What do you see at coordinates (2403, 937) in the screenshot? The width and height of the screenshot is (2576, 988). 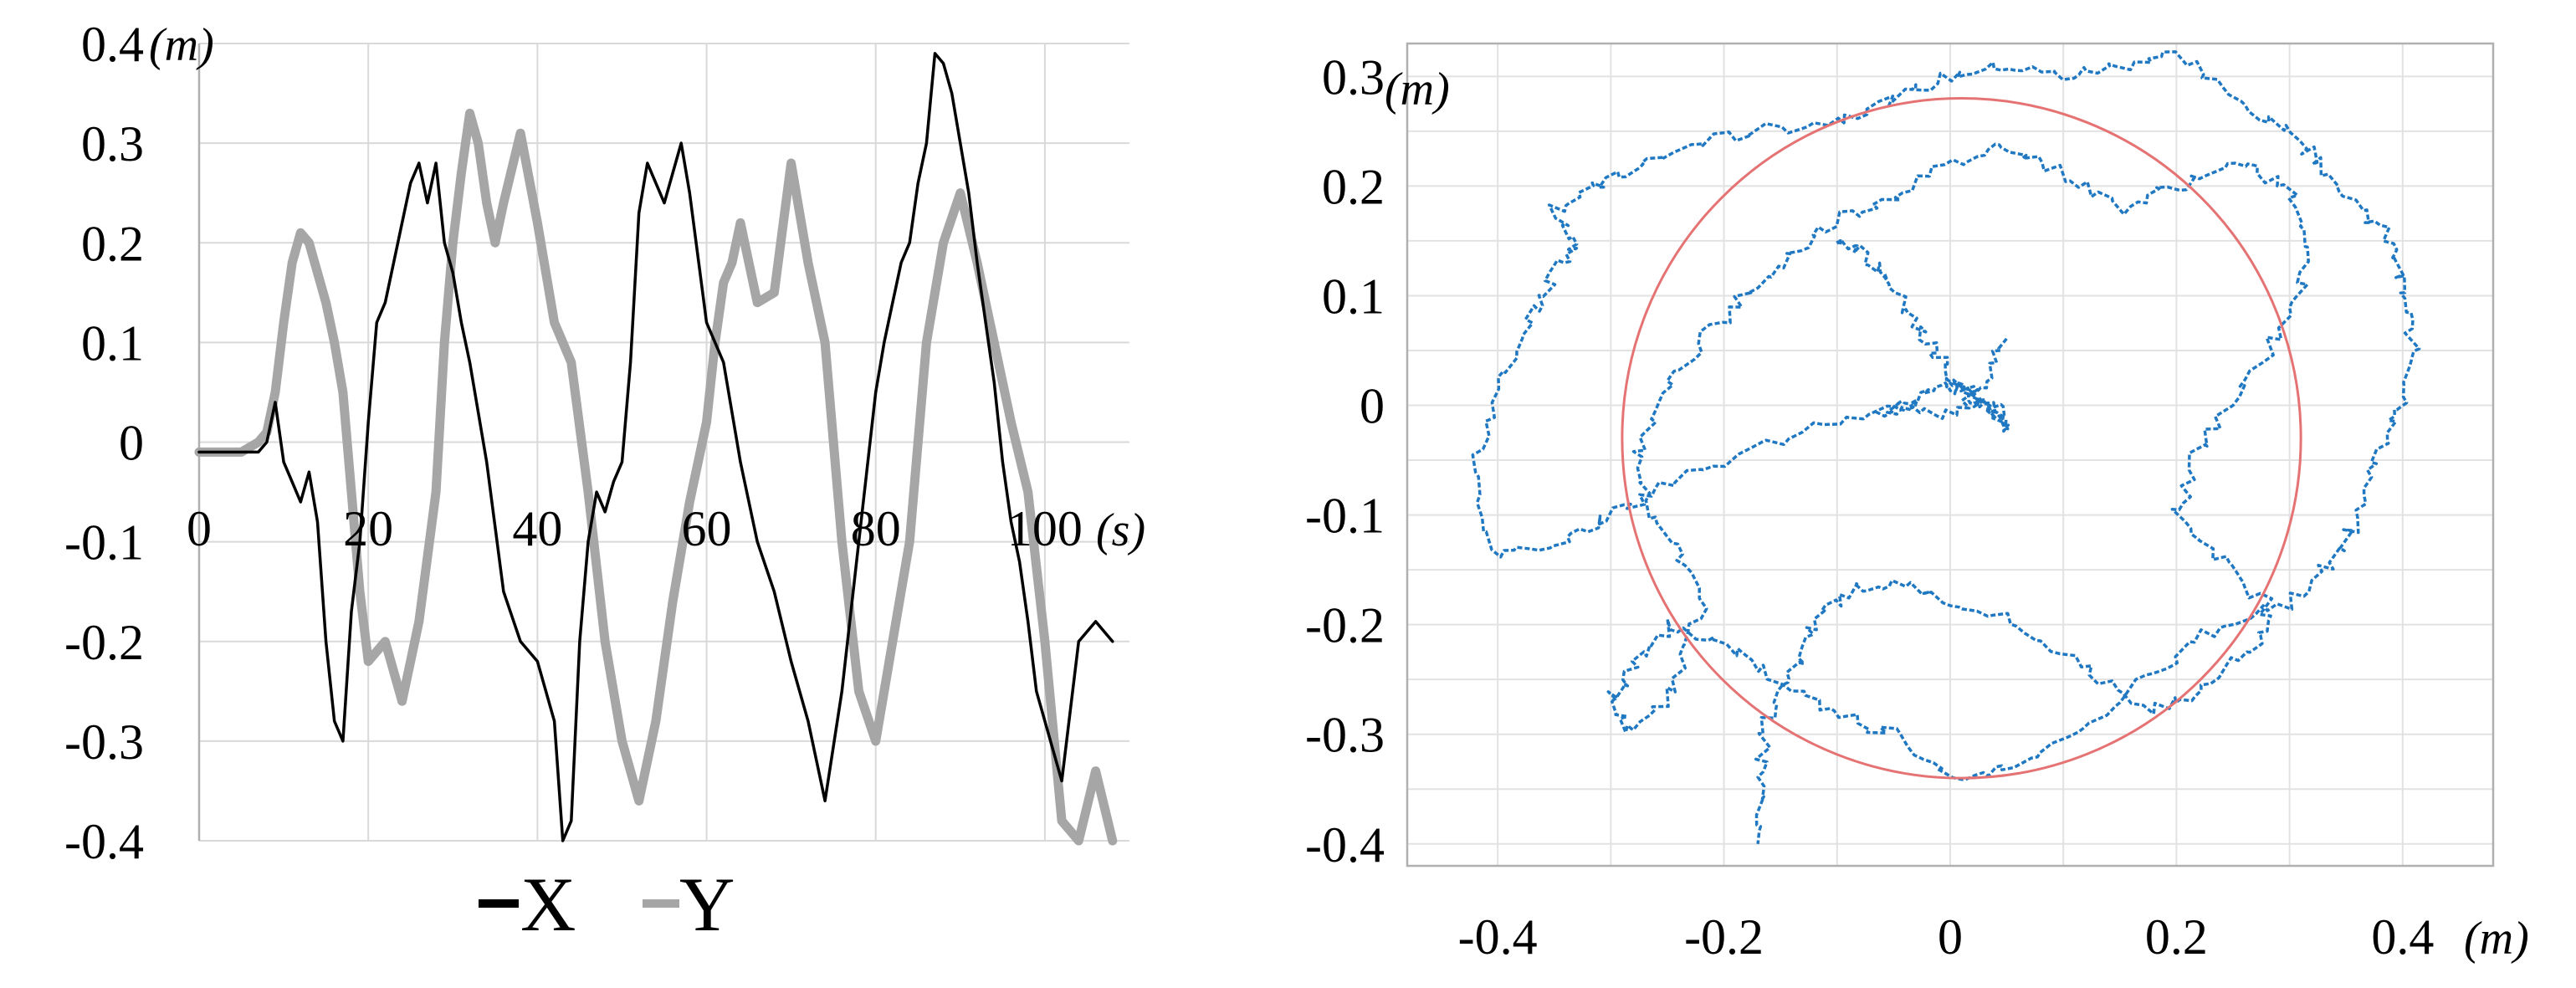 I see `right-x-tick-label: 0.4` at bounding box center [2403, 937].